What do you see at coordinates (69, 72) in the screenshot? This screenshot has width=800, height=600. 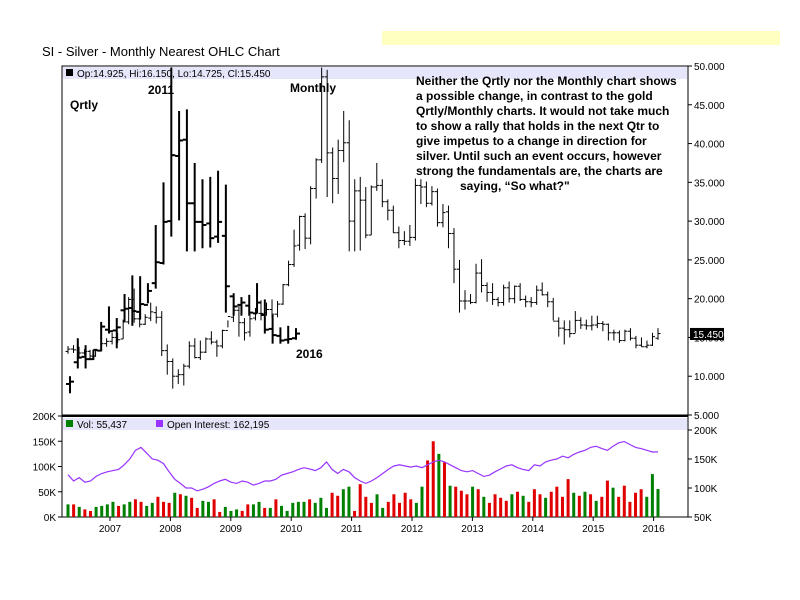 I see `price-legend-swatch` at bounding box center [69, 72].